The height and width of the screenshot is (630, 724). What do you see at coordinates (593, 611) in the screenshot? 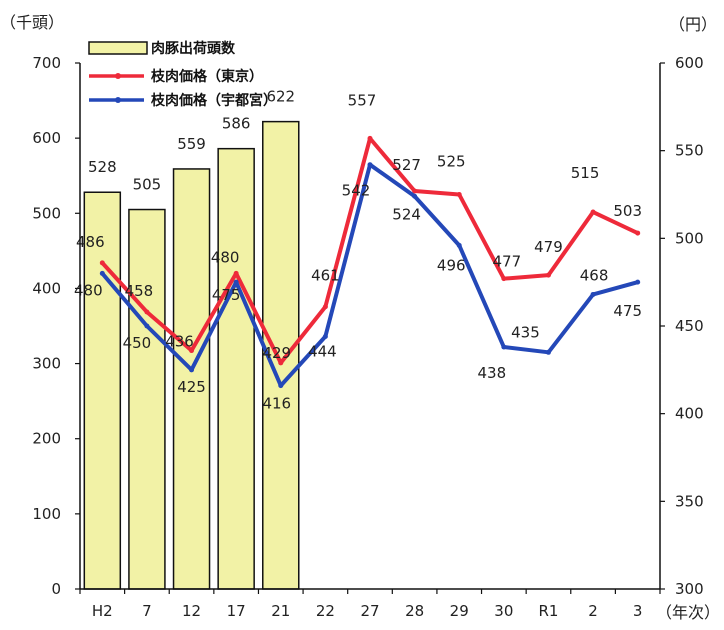
I see `x-tick-label: 2` at bounding box center [593, 611].